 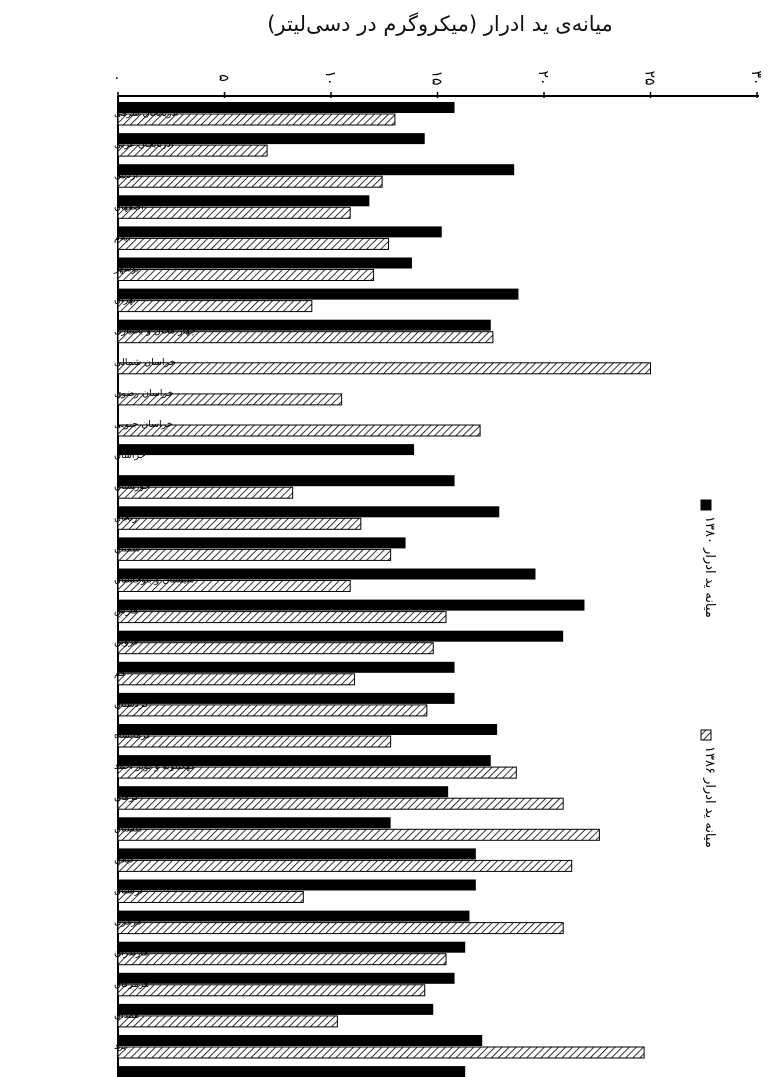 What do you see at coordinates (126, 517) in the screenshot?
I see `category-label: زنجان` at bounding box center [126, 517].